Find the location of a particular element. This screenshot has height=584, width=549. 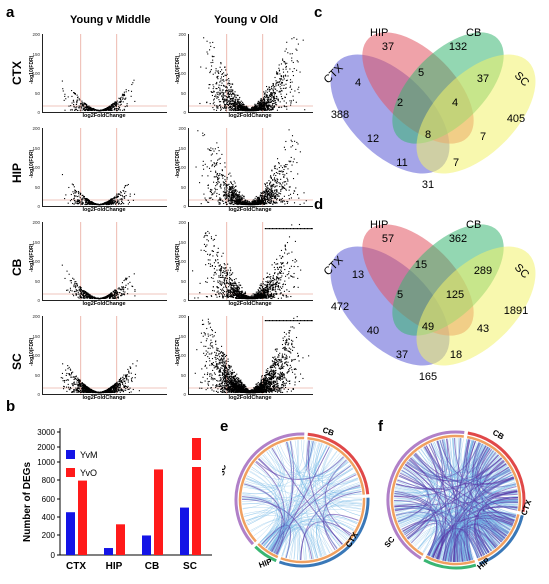

venn-count: 57 is located at coordinates (388, 239).